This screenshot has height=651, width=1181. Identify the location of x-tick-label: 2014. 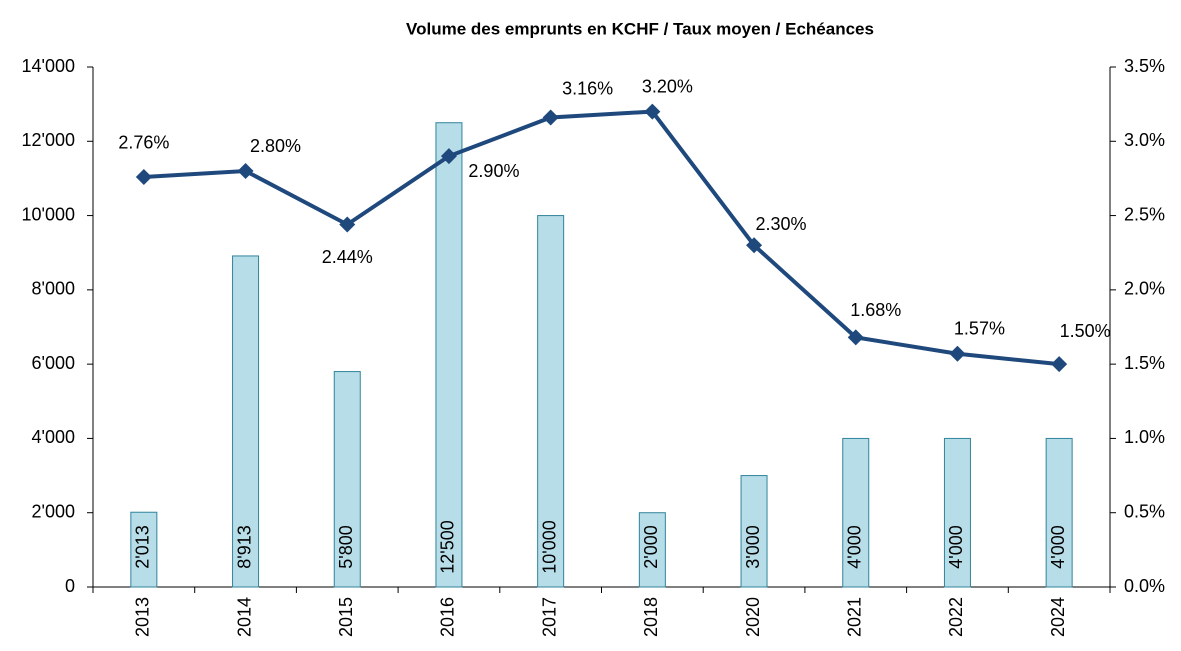
(244, 617).